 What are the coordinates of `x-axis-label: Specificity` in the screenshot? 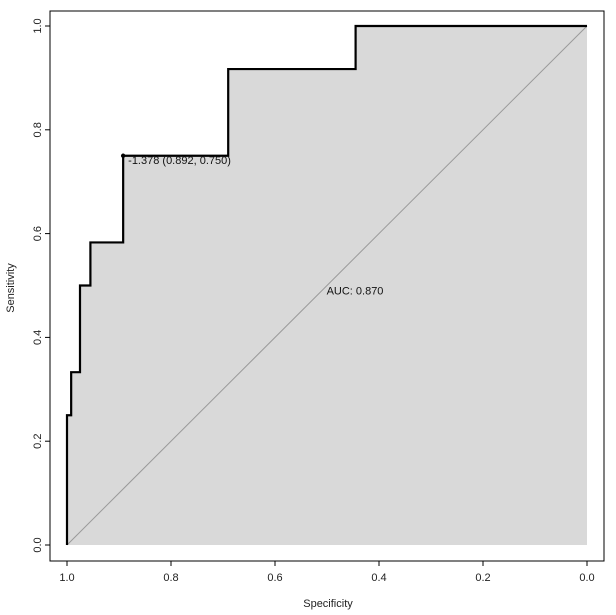 It's located at (328, 604).